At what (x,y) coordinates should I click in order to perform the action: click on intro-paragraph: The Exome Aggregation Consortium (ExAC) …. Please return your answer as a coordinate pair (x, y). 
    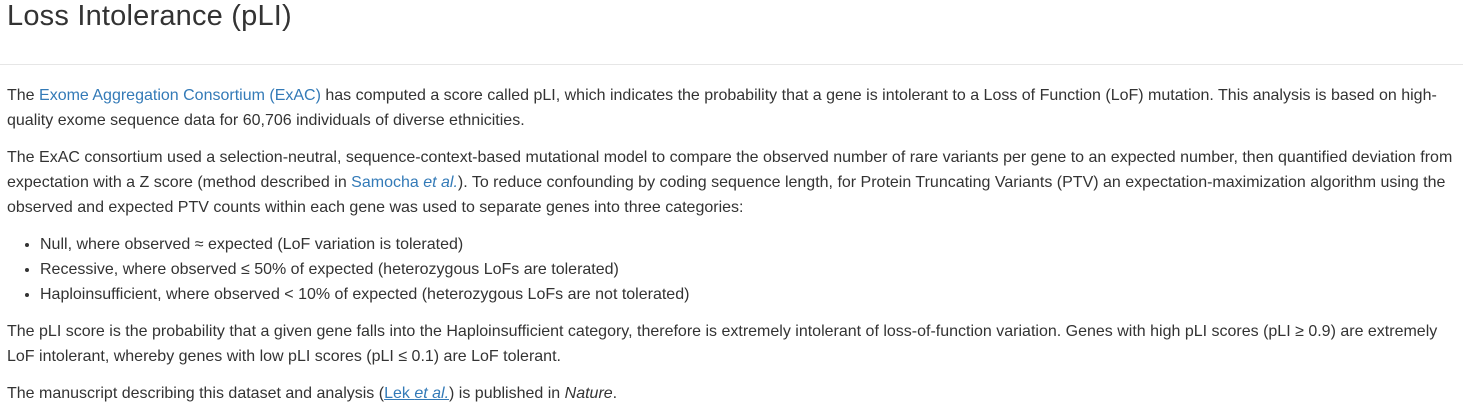
    Looking at the image, I should click on (732, 108).